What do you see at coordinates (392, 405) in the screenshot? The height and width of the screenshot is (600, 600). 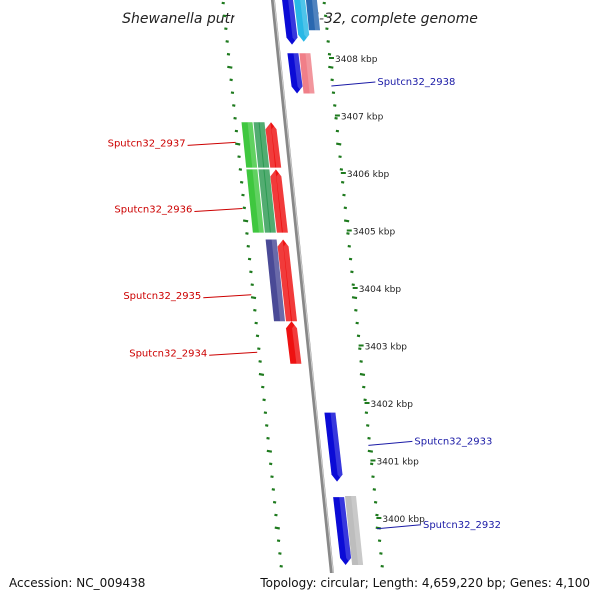 I see `tick-label: 3402 kbp` at bounding box center [392, 405].